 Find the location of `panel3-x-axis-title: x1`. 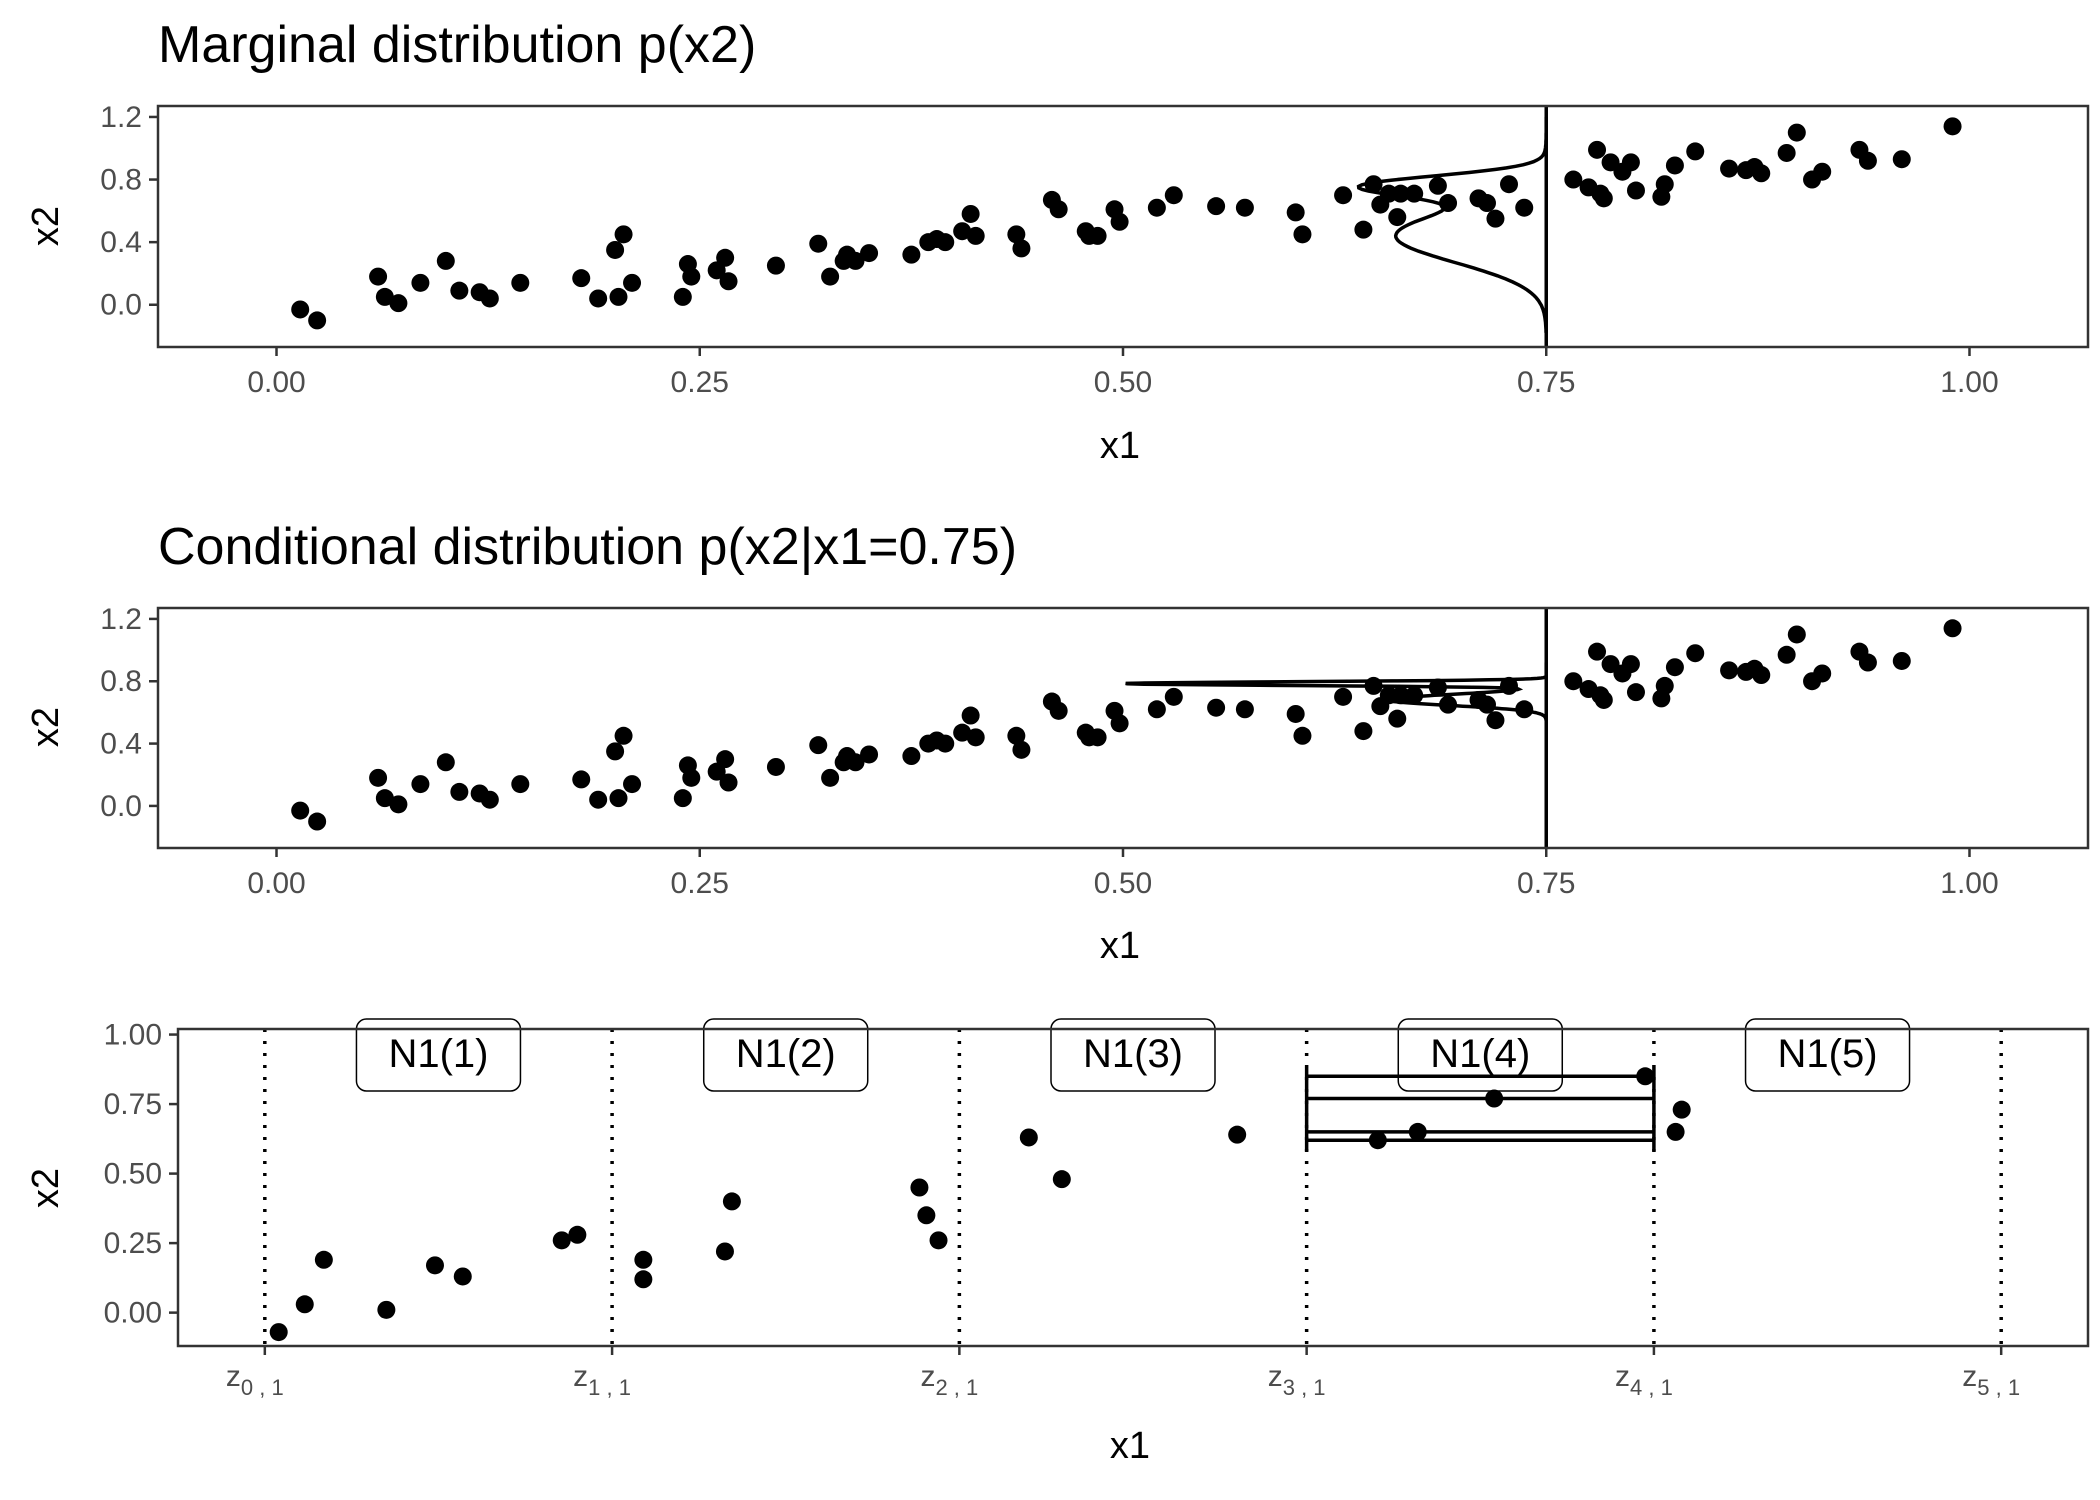

panel3-x-axis-title: x1 is located at coordinates (1130, 1446).